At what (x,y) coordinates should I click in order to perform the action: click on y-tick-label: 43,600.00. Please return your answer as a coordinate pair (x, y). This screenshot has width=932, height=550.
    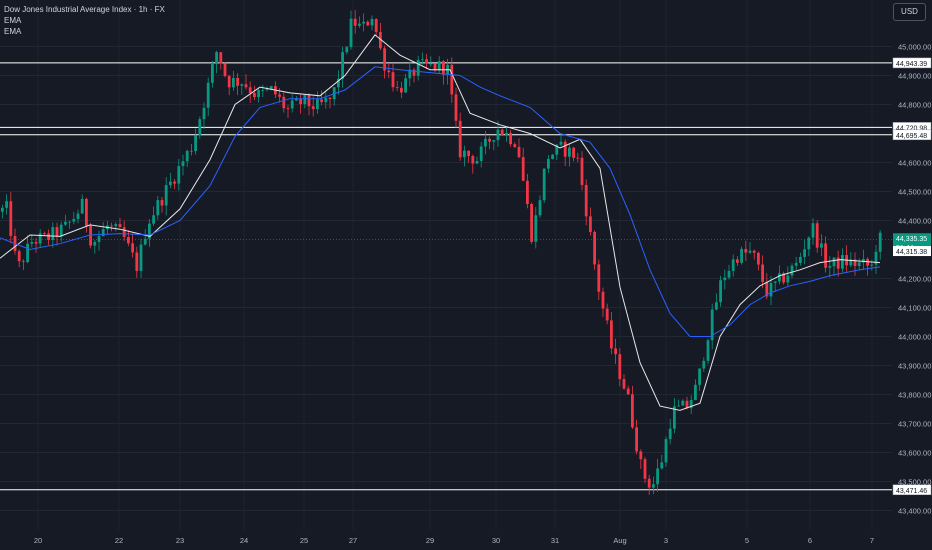
    Looking at the image, I should click on (914, 453).